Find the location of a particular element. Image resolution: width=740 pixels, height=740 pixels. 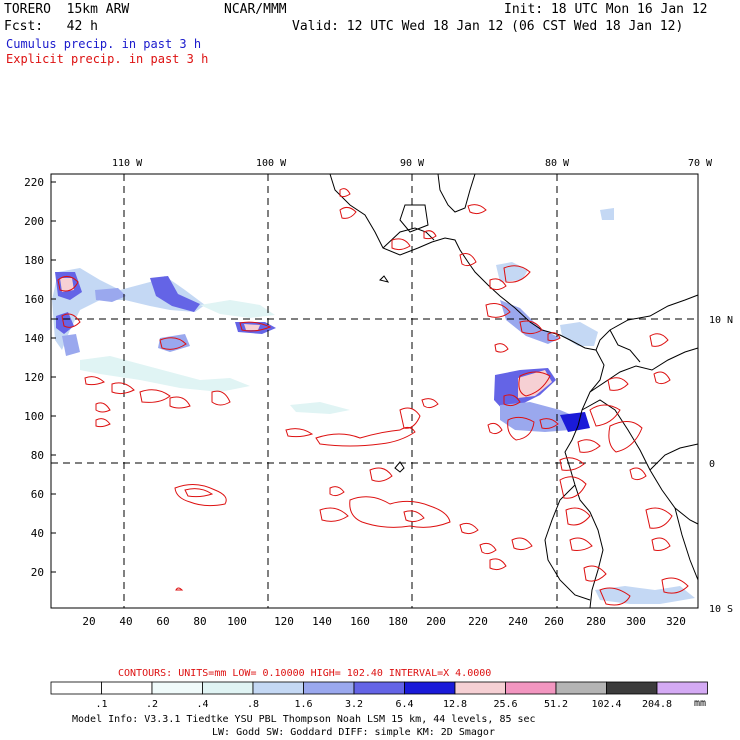

model-title: TORERO 15km ARW is located at coordinates (67, 9).